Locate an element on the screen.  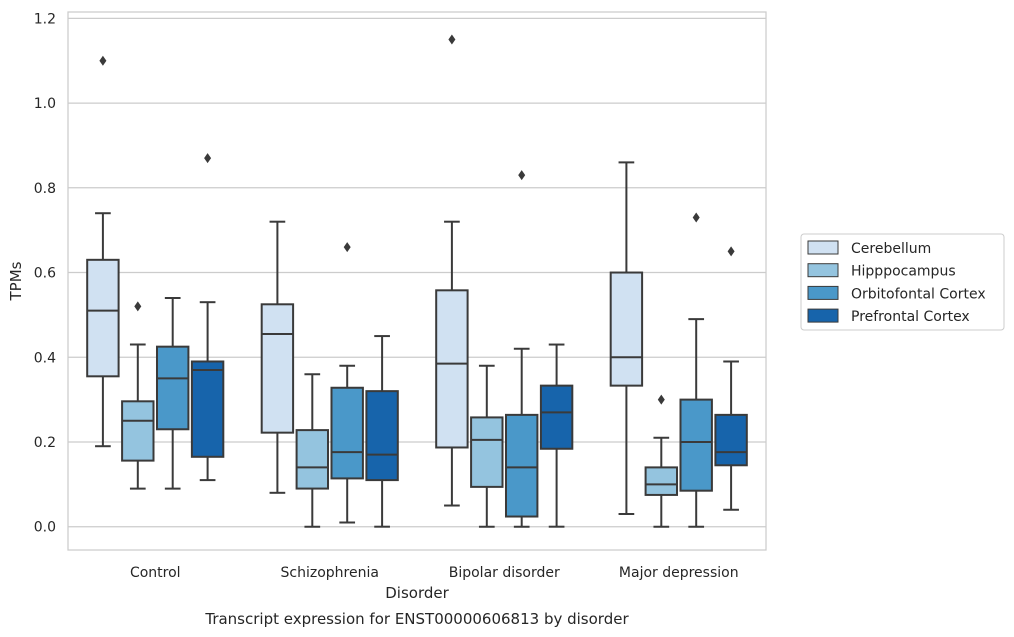
y-tick-label: 0.0 is located at coordinates (45, 528).